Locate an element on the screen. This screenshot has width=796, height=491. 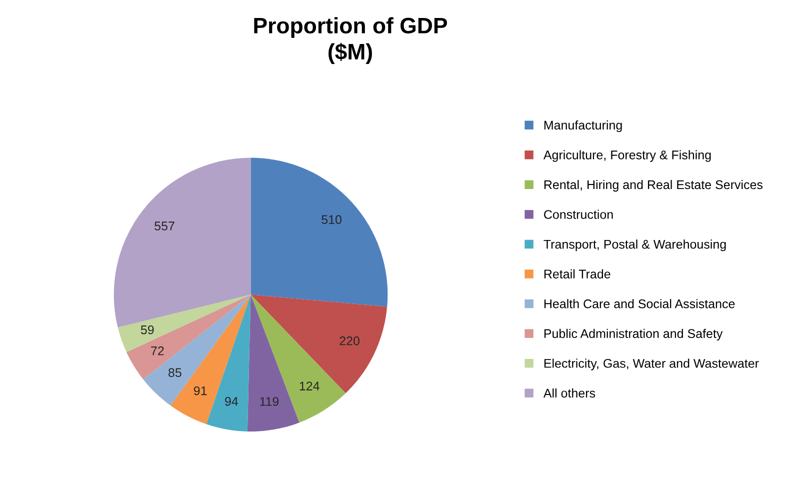
data-label: 72 is located at coordinates (157, 351).